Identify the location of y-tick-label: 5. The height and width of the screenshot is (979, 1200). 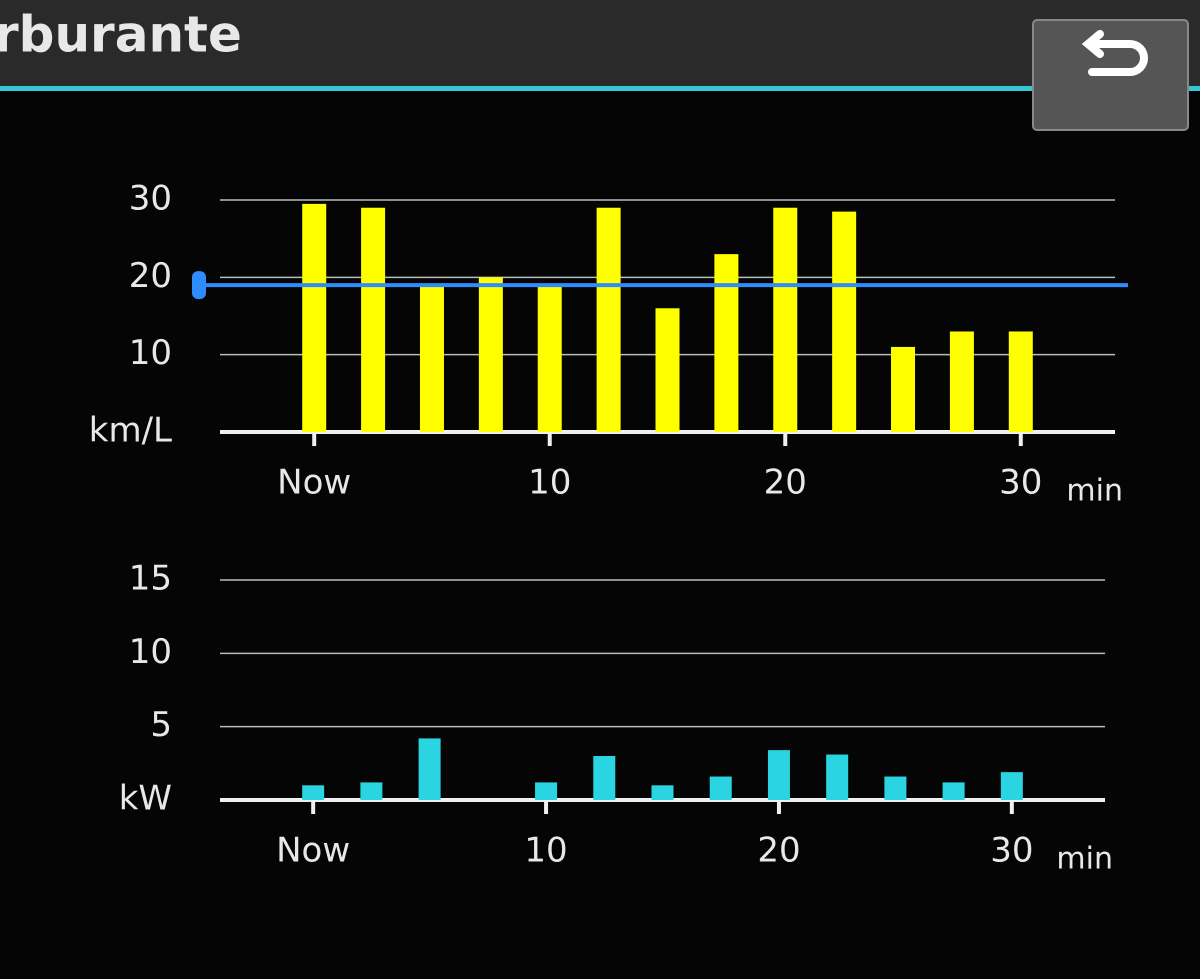
(161, 725).